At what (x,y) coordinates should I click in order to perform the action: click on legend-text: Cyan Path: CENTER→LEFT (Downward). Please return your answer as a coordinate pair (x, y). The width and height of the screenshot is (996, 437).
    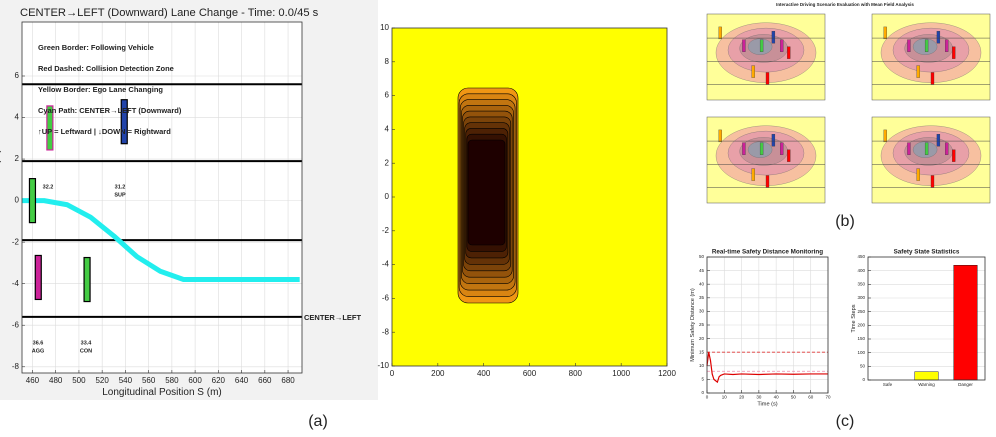
    Looking at the image, I should click on (110, 110).